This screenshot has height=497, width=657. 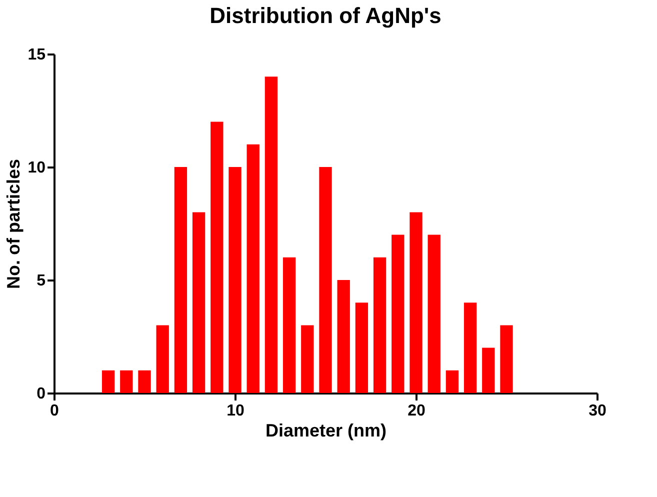 I want to click on y-tick-label: 15, so click(x=37, y=55).